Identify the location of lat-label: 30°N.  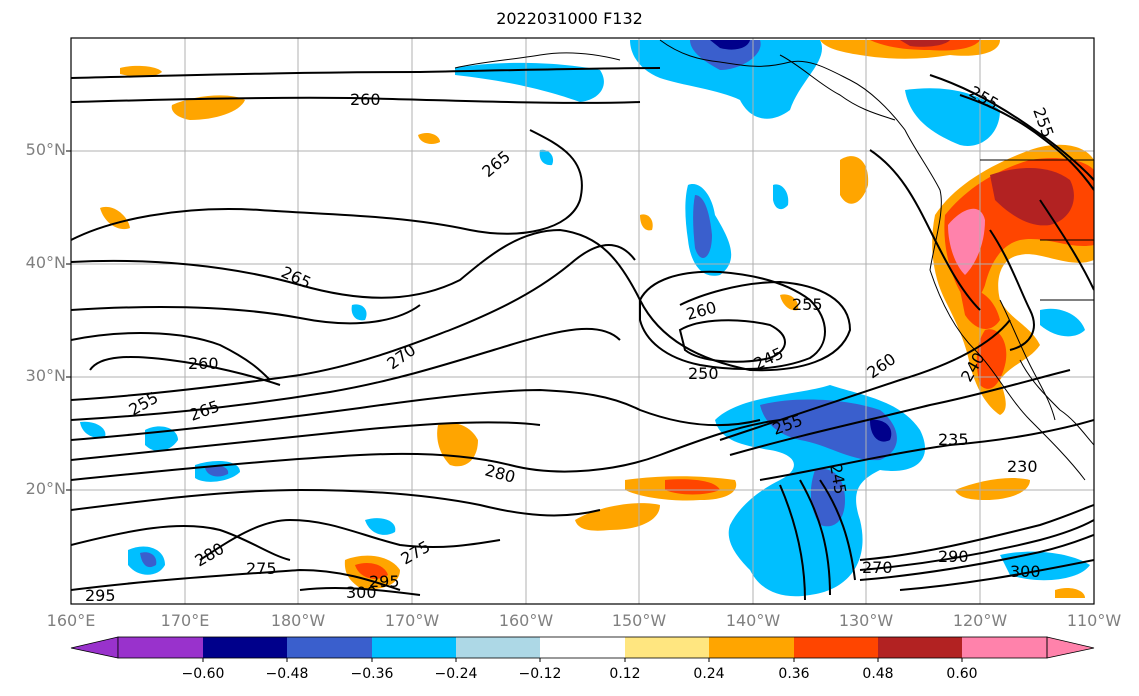
(45, 375).